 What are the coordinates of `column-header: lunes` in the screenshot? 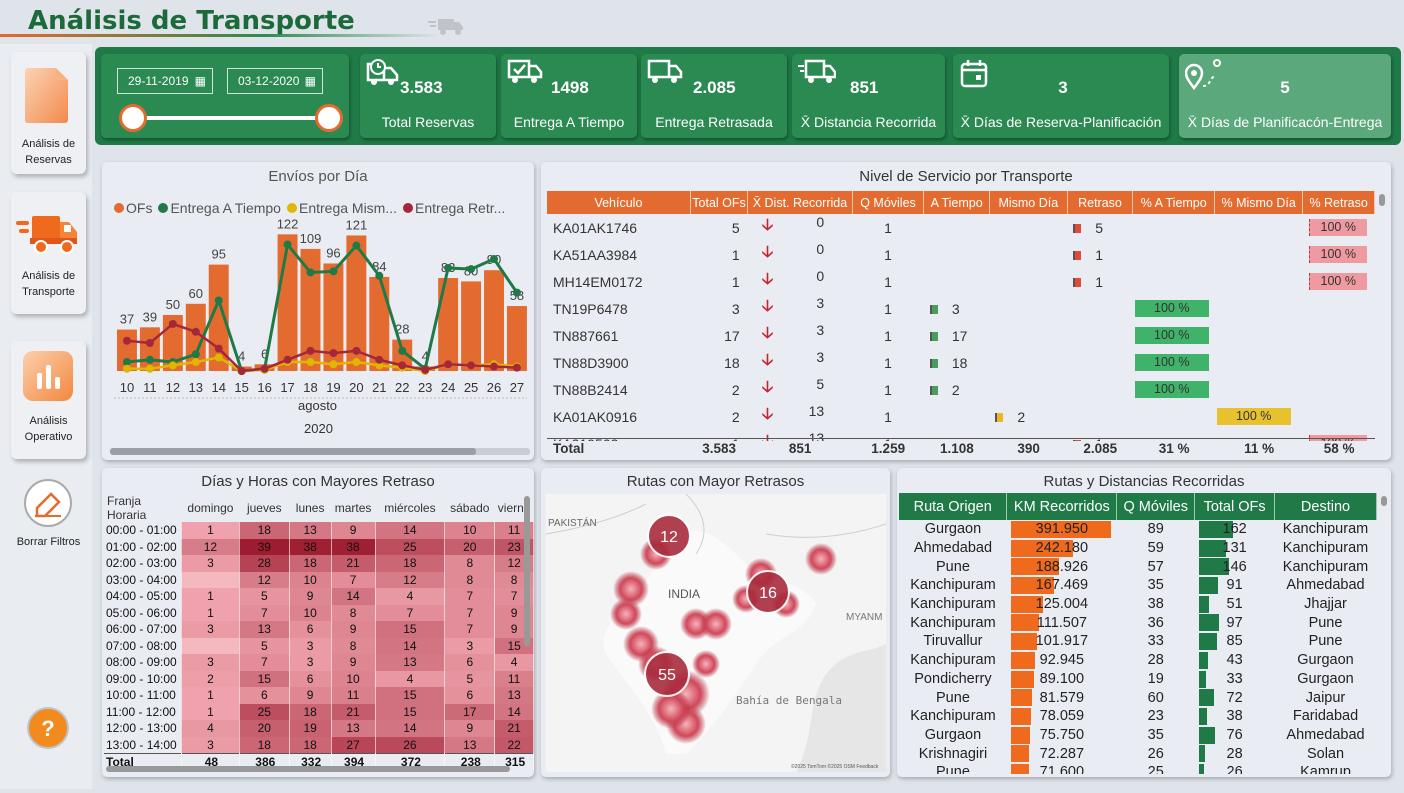 It's located at (310, 508).